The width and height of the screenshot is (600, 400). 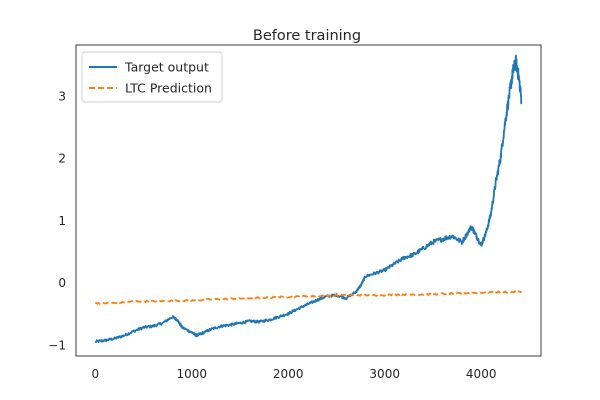 I want to click on legend-label-target: Target output, so click(x=166, y=67).